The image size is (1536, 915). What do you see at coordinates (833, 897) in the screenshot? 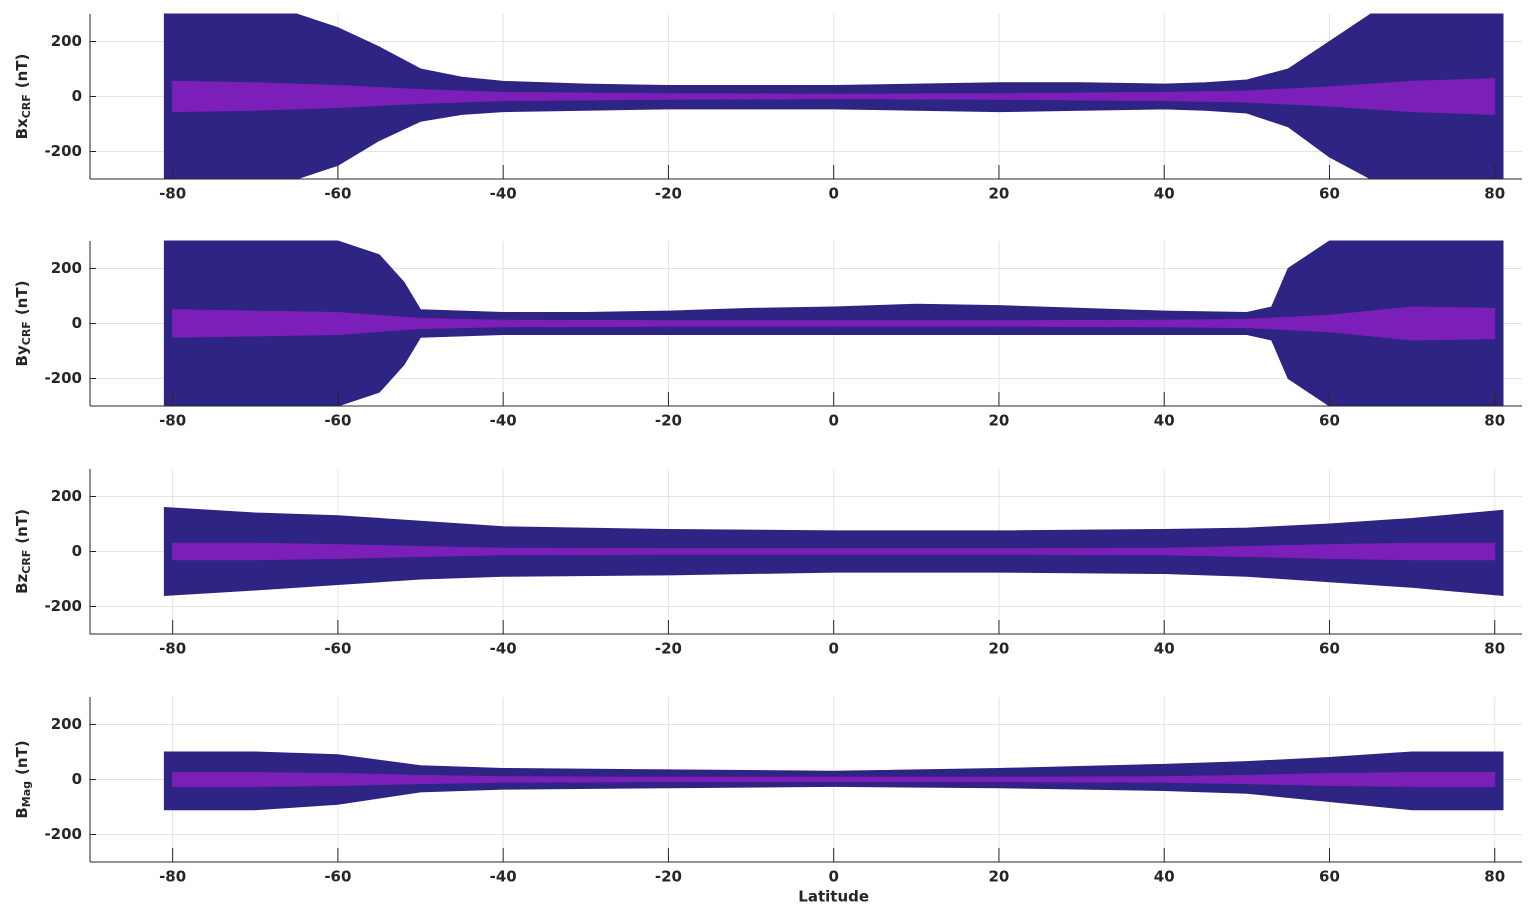
I see `x-axis-label: Latitude` at bounding box center [833, 897].